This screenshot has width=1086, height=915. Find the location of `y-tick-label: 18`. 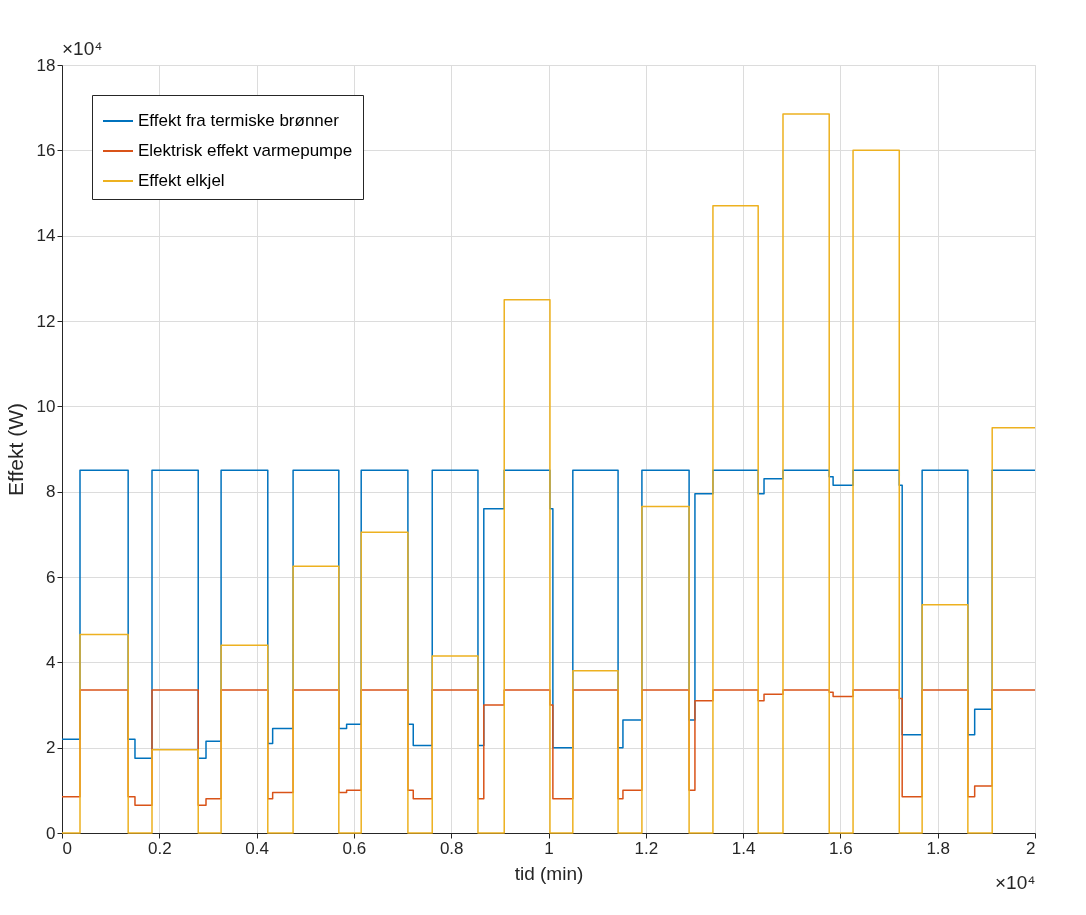

y-tick-label: 18 is located at coordinates (46, 65).